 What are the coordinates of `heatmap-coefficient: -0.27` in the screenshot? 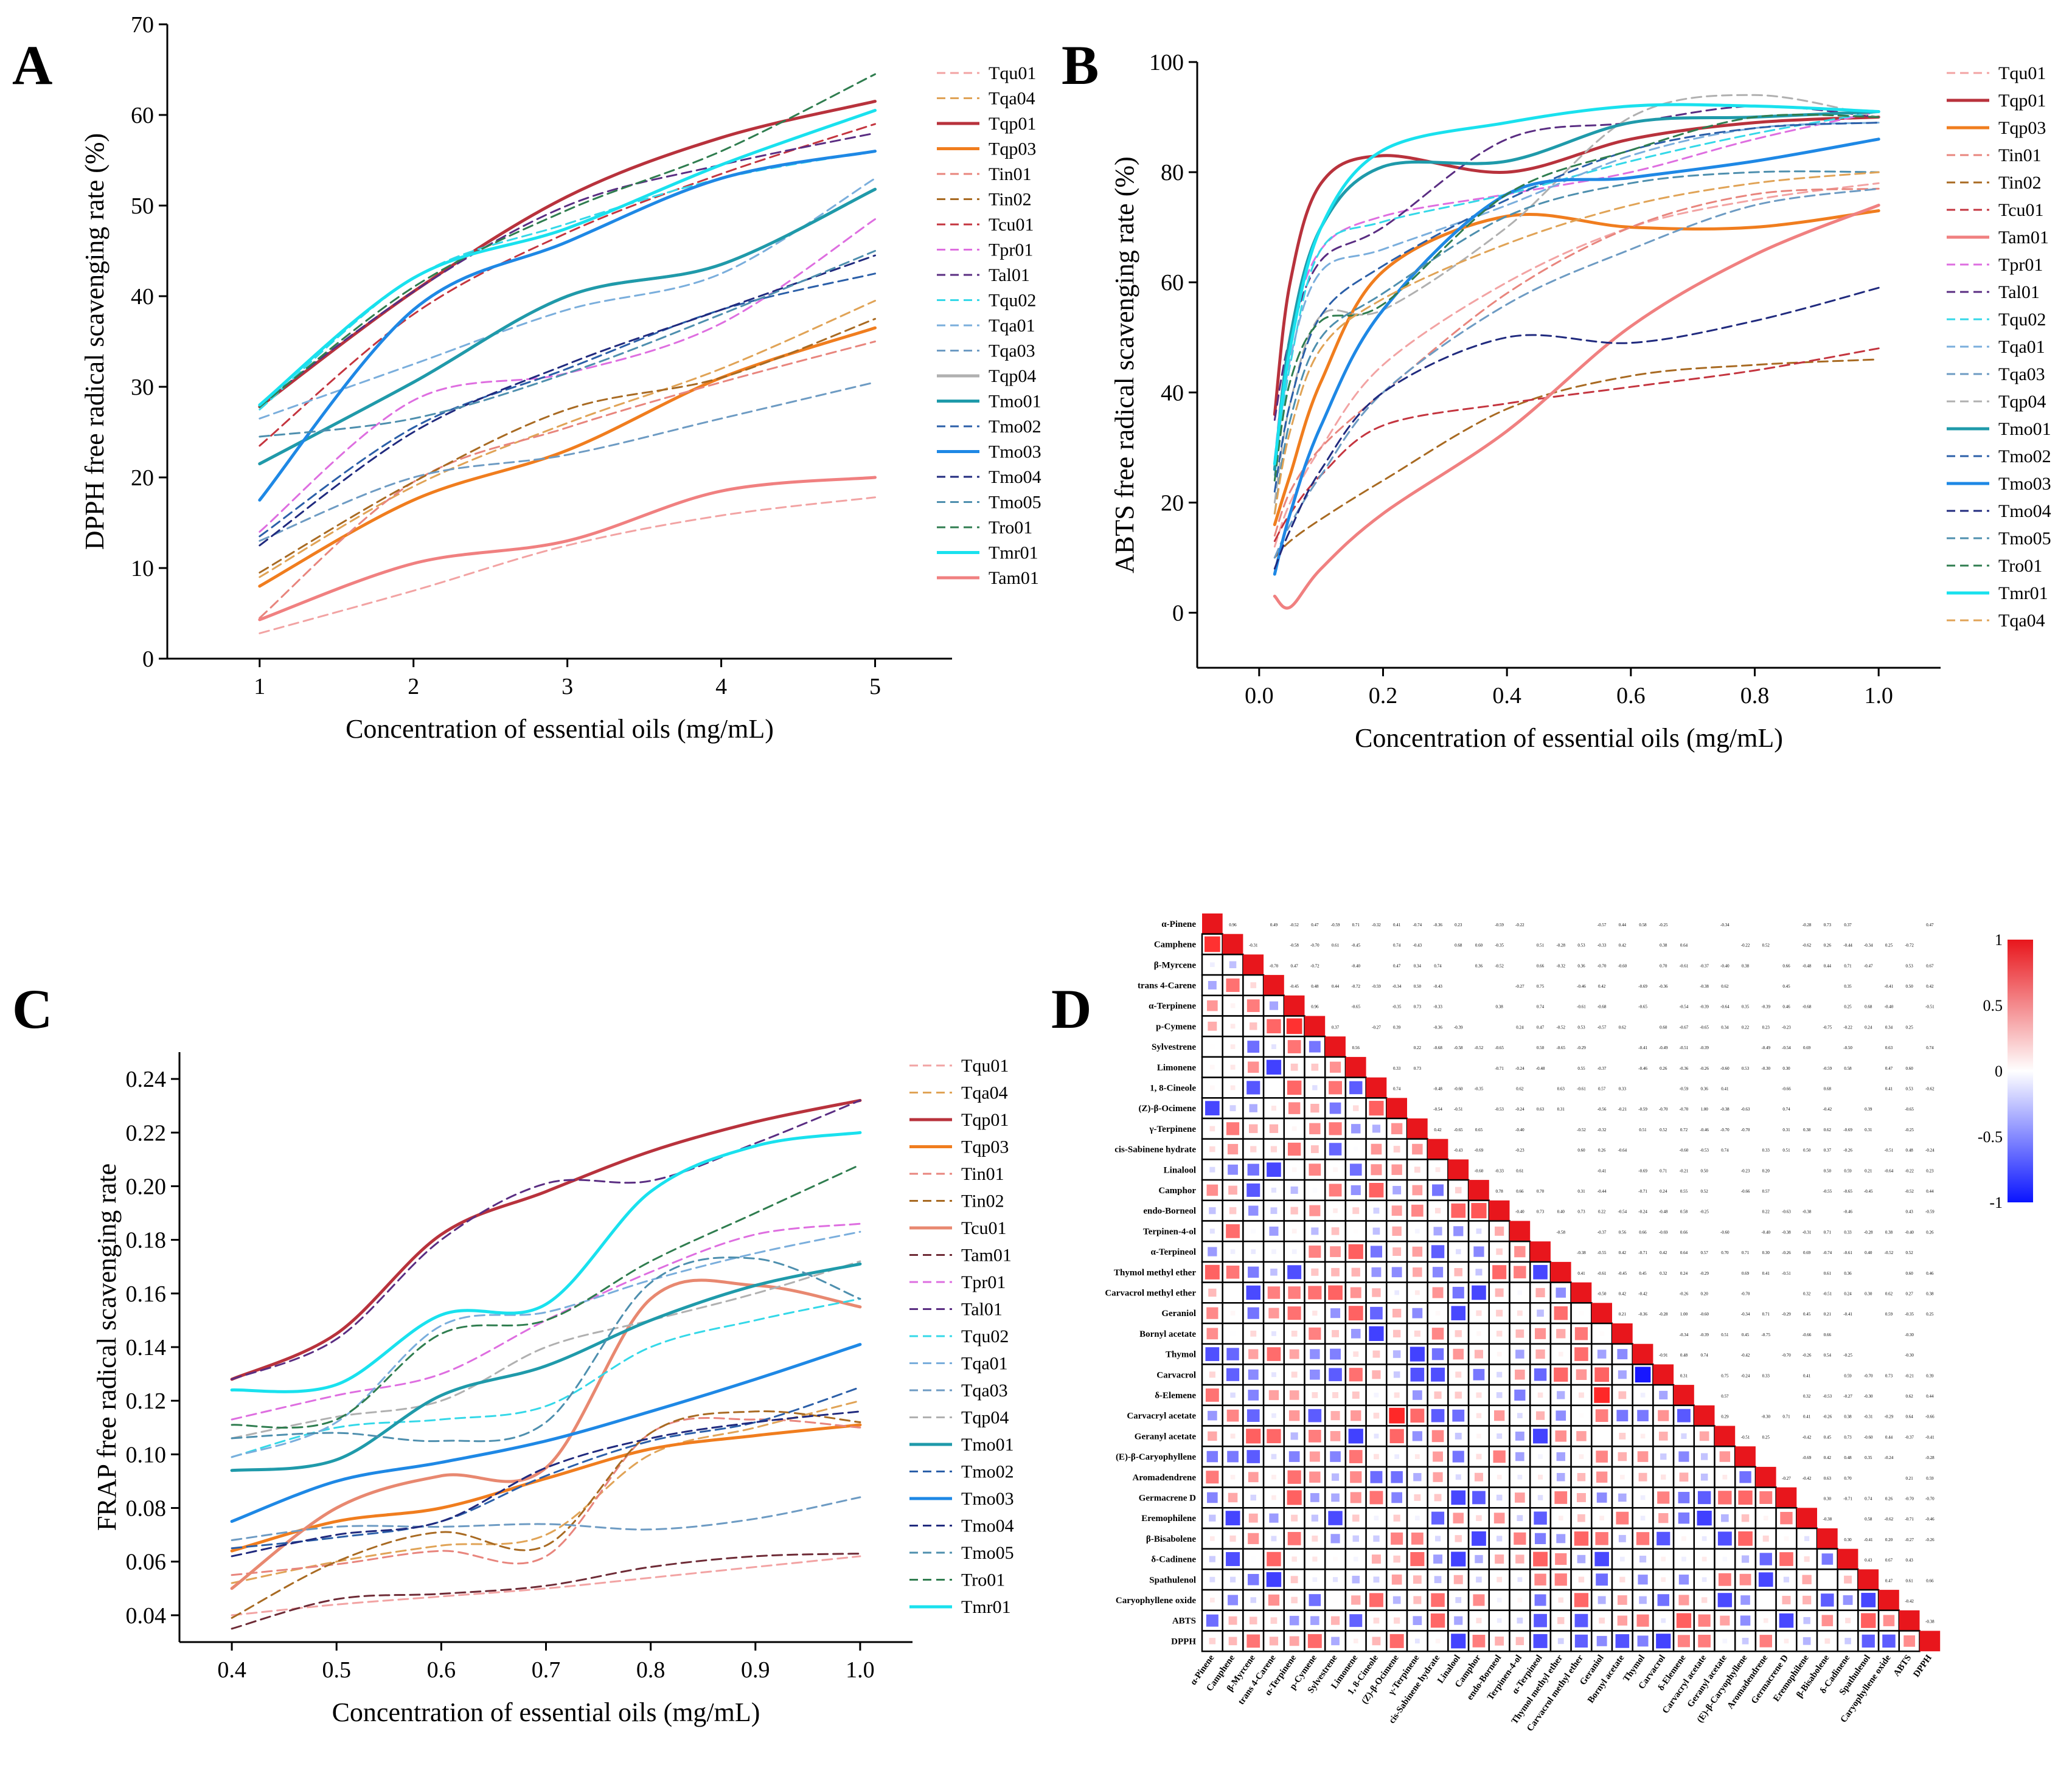 It's located at (1519, 986).